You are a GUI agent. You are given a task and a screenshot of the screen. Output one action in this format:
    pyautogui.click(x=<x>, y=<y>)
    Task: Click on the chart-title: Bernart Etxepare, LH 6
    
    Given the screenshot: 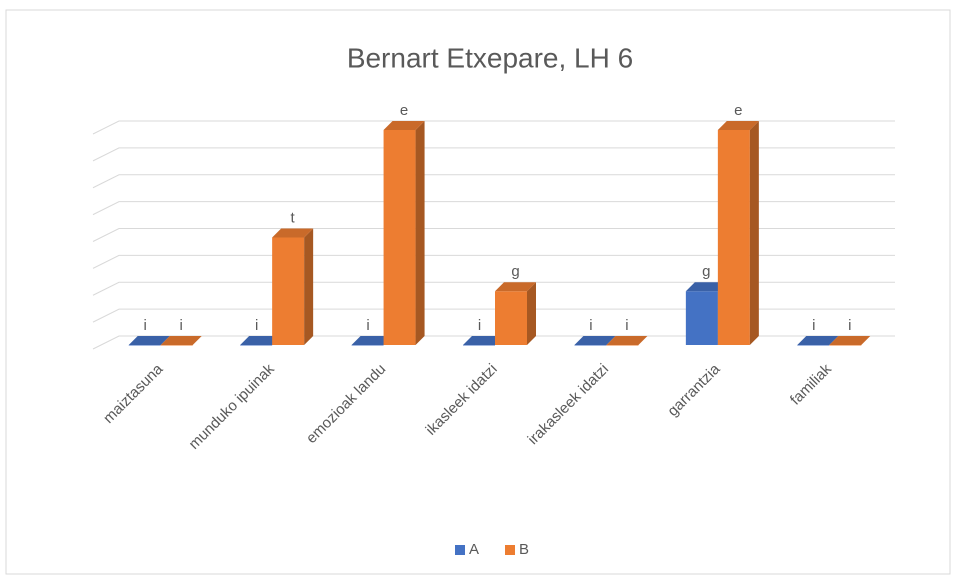 What is the action you would take?
    pyautogui.click(x=490, y=57)
    